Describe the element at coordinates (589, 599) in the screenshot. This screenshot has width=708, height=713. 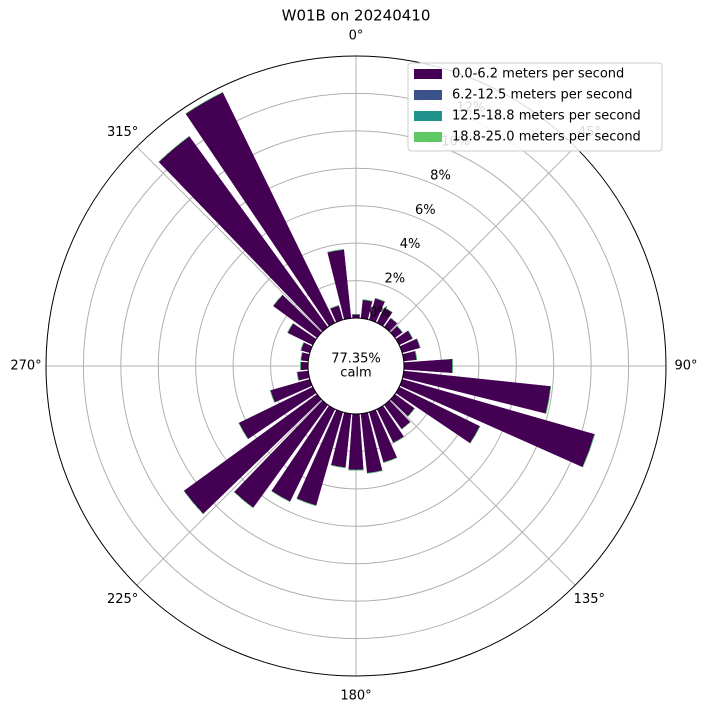
I see `theta-tick-label: 135°` at that location.